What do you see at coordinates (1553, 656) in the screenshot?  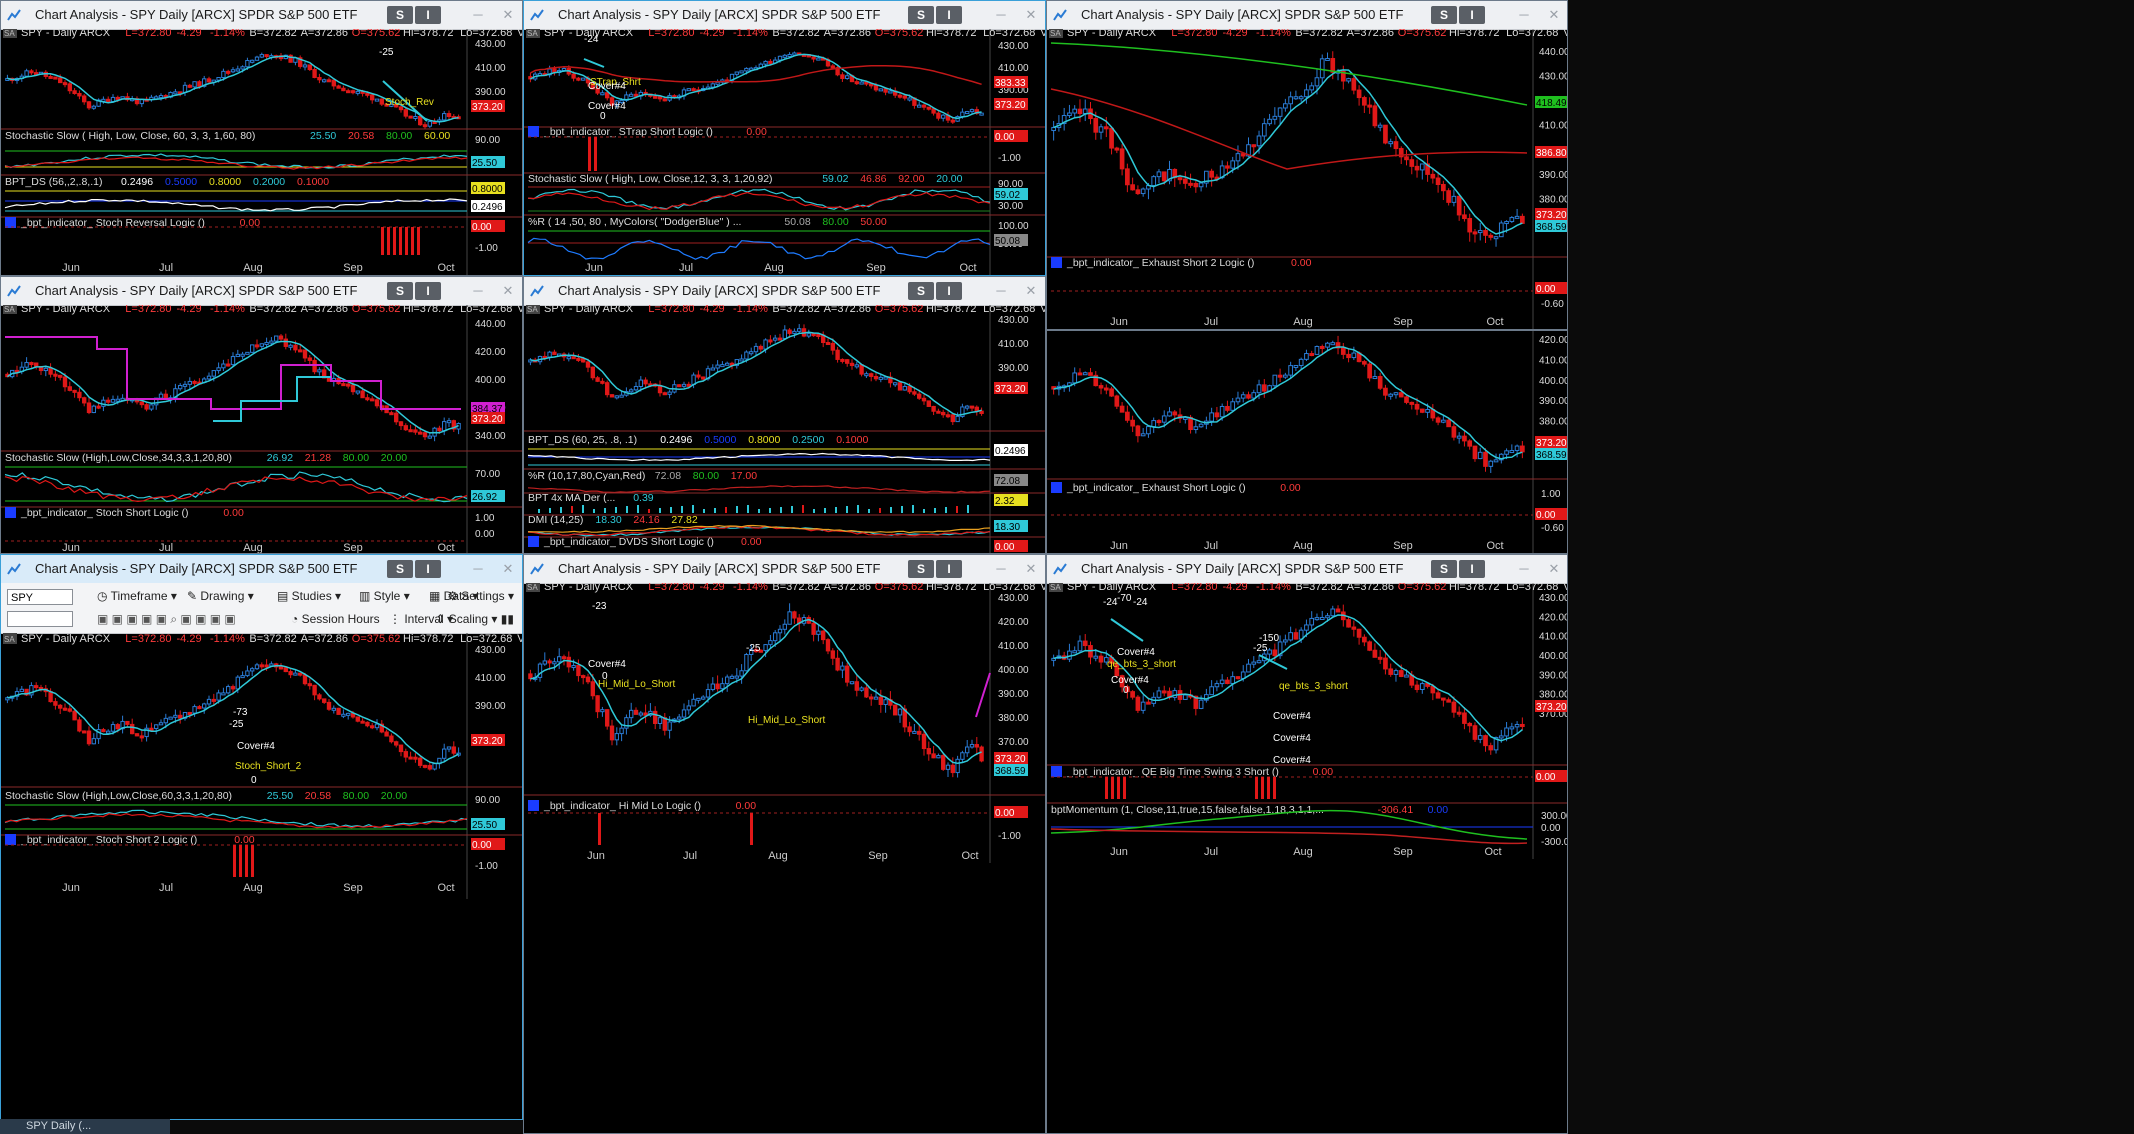 I see `price-axis-label: 400.00` at bounding box center [1553, 656].